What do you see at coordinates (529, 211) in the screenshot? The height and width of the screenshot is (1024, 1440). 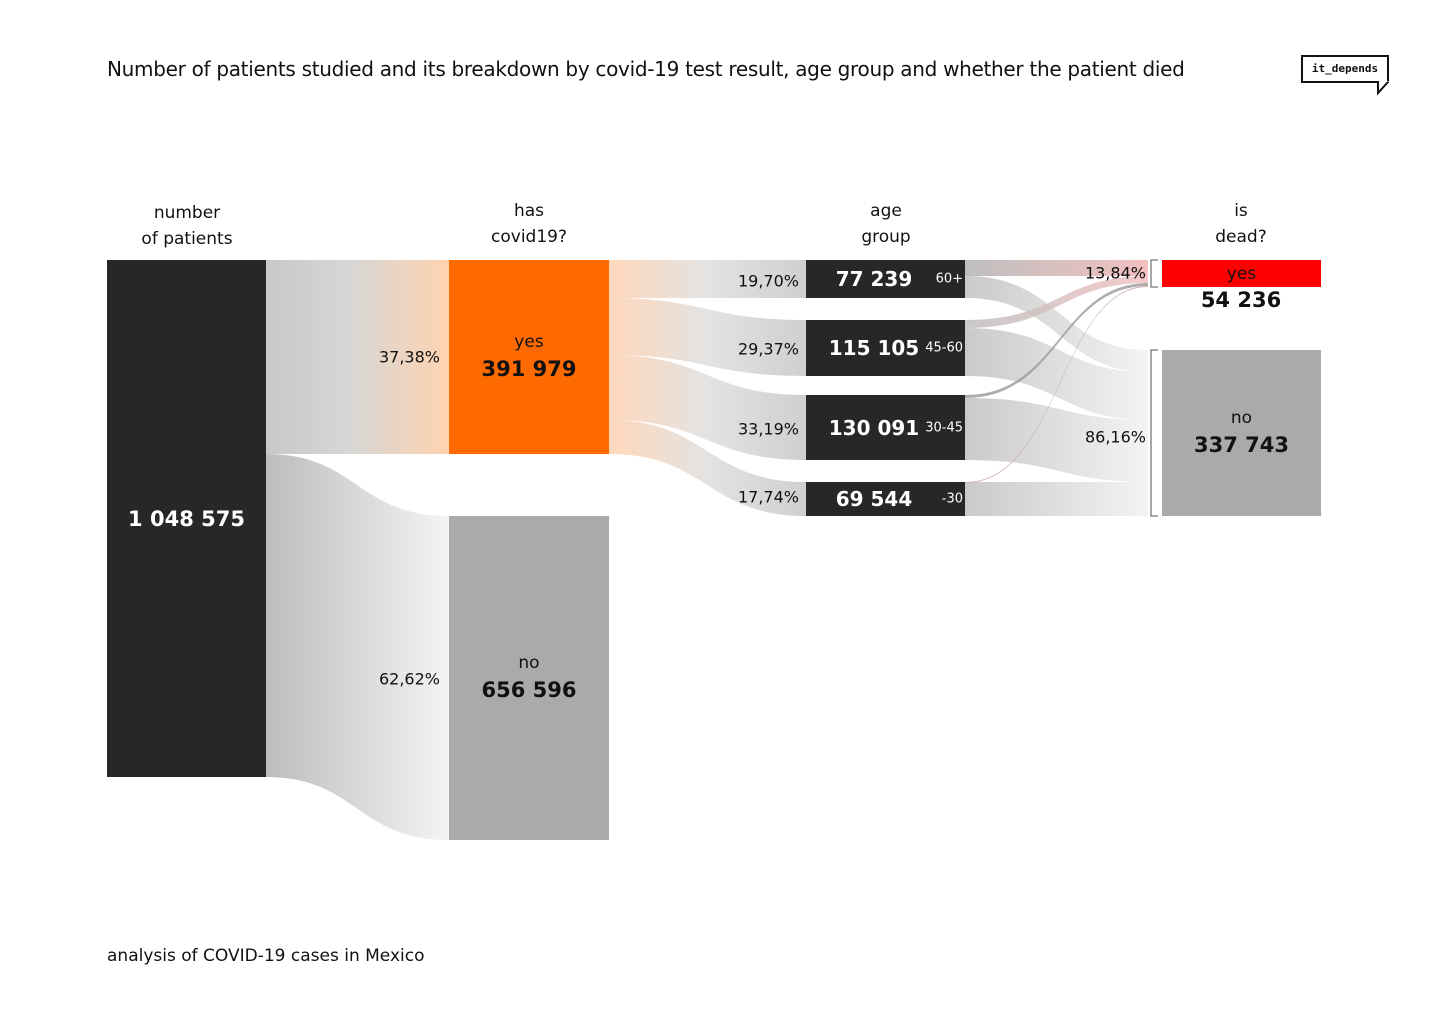 I see `column-heading-line: has` at bounding box center [529, 211].